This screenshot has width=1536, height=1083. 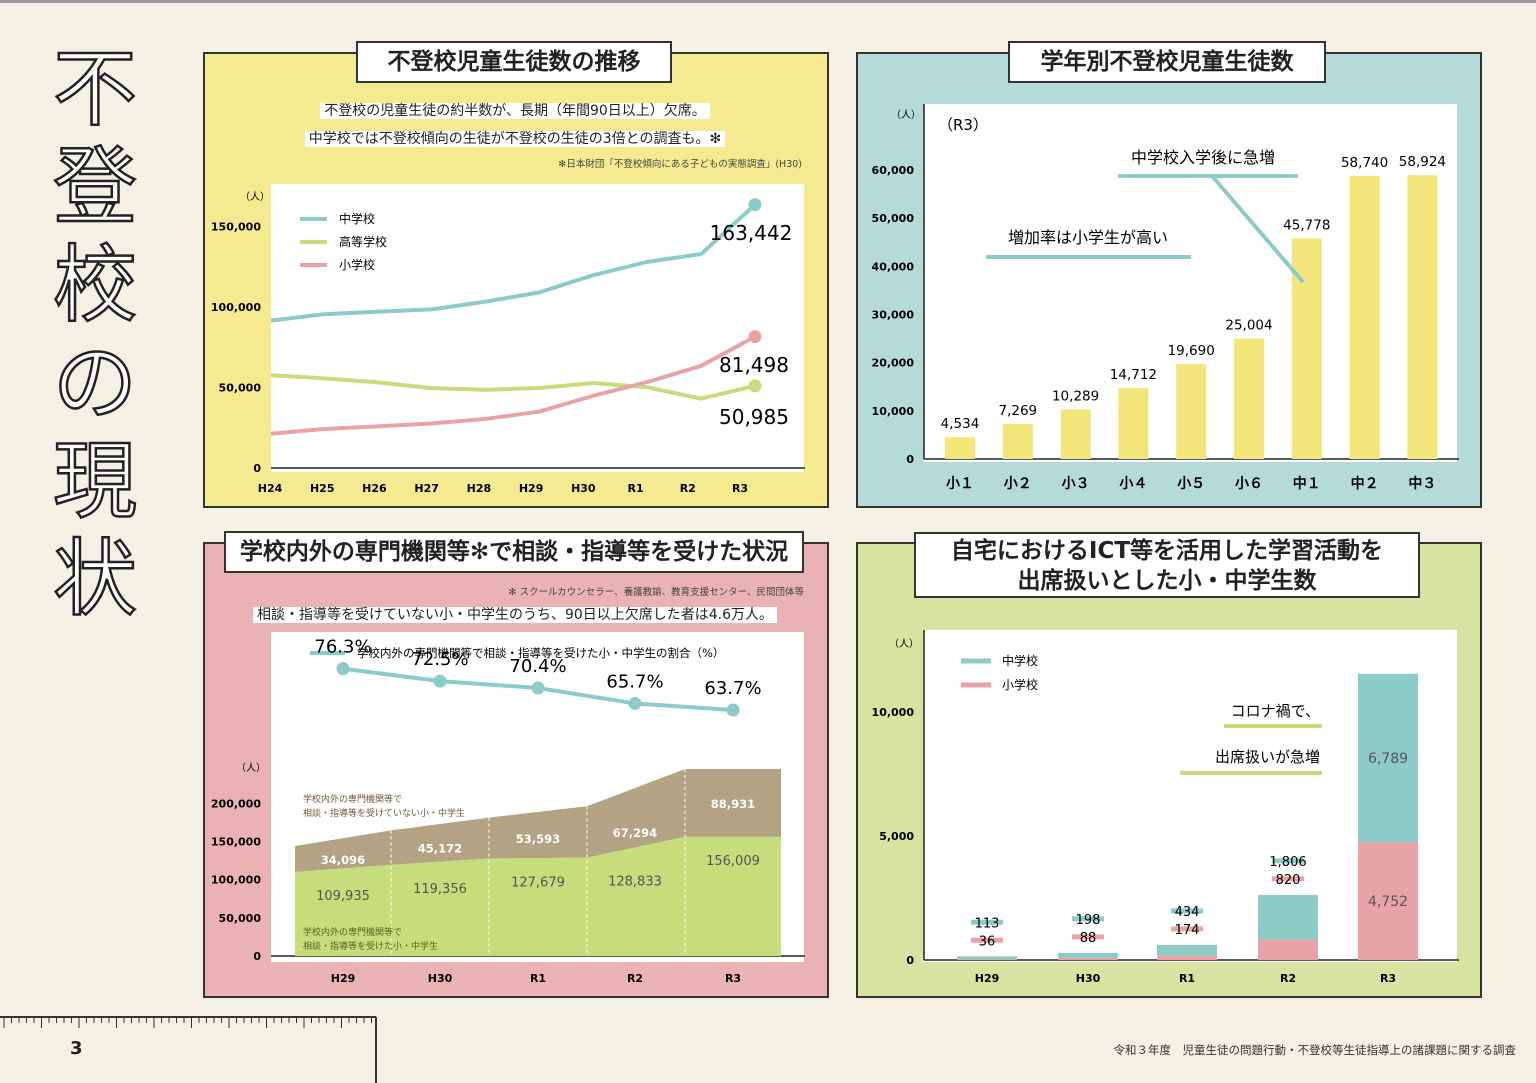 What do you see at coordinates (1187, 912) in the screenshot?
I see `bar-value-label: 434` at bounding box center [1187, 912].